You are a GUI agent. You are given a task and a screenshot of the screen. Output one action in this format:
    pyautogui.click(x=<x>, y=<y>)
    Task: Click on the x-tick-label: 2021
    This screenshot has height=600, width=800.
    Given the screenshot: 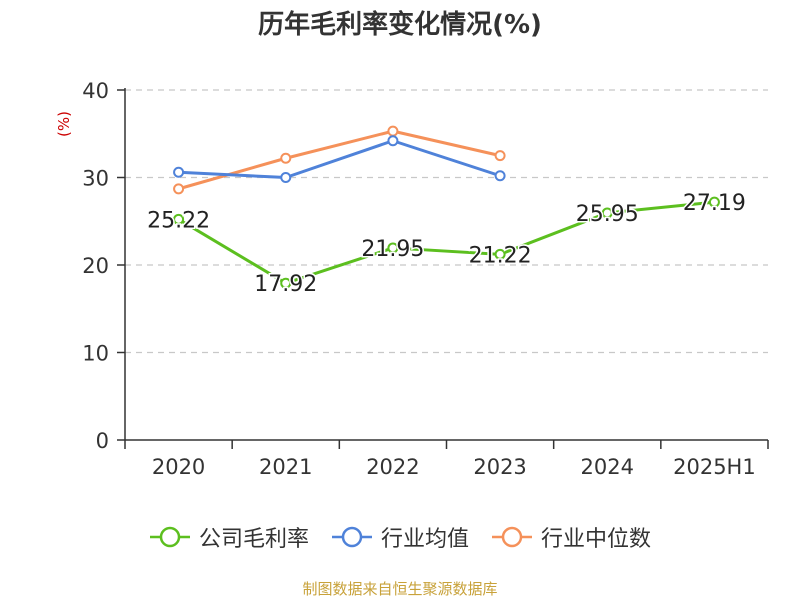 What is the action you would take?
    pyautogui.click(x=285, y=467)
    